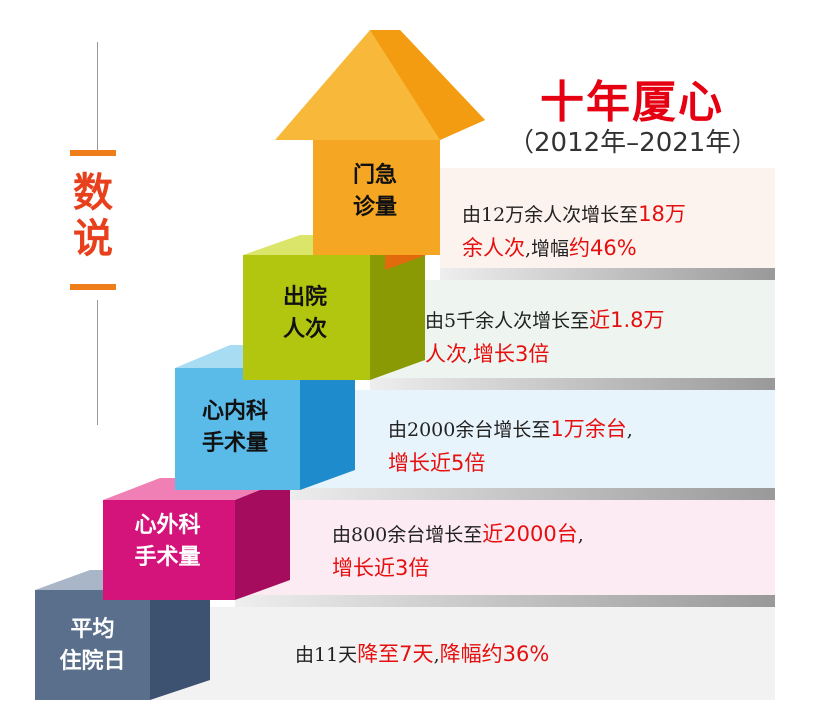  Describe the element at coordinates (395, 654) in the screenshot. I see `highlight-text: 降至7天` at that location.